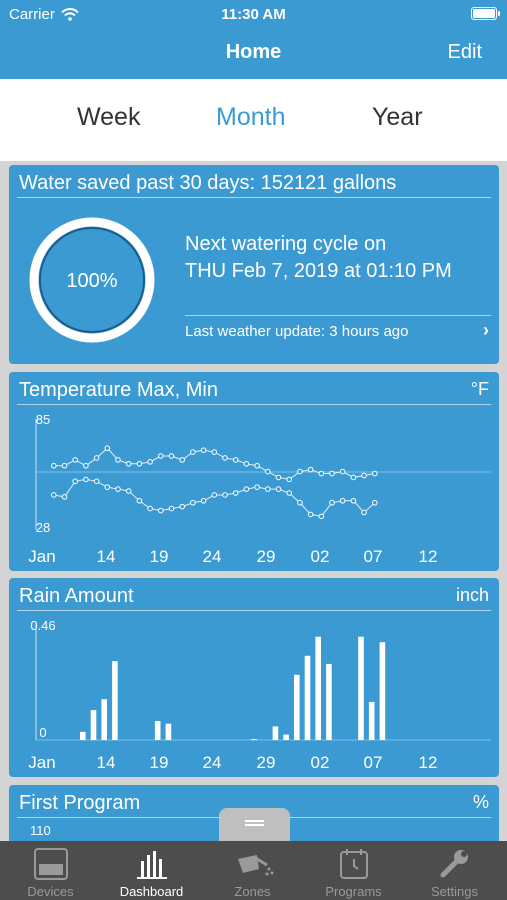 This screenshot has width=507, height=900. I want to click on period-selector: Week Month Year, so click(253, 120).